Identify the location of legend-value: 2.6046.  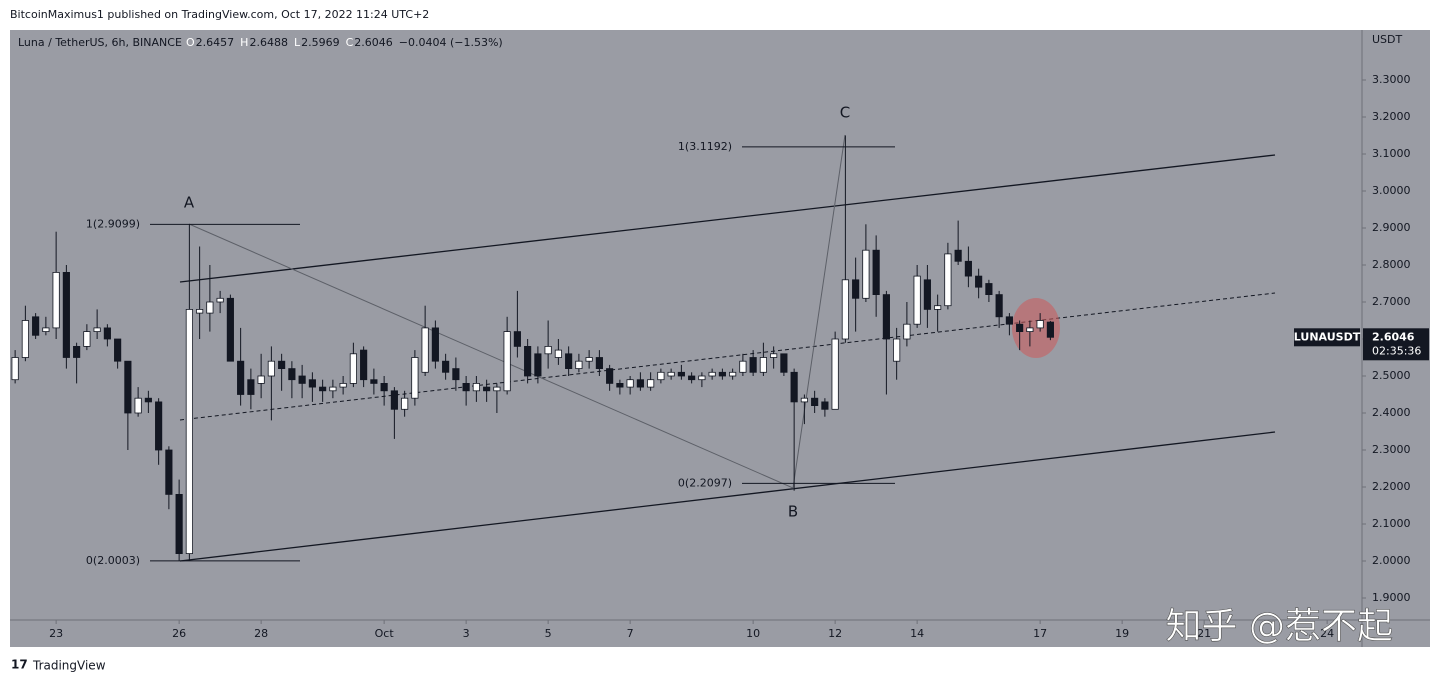
(373, 42).